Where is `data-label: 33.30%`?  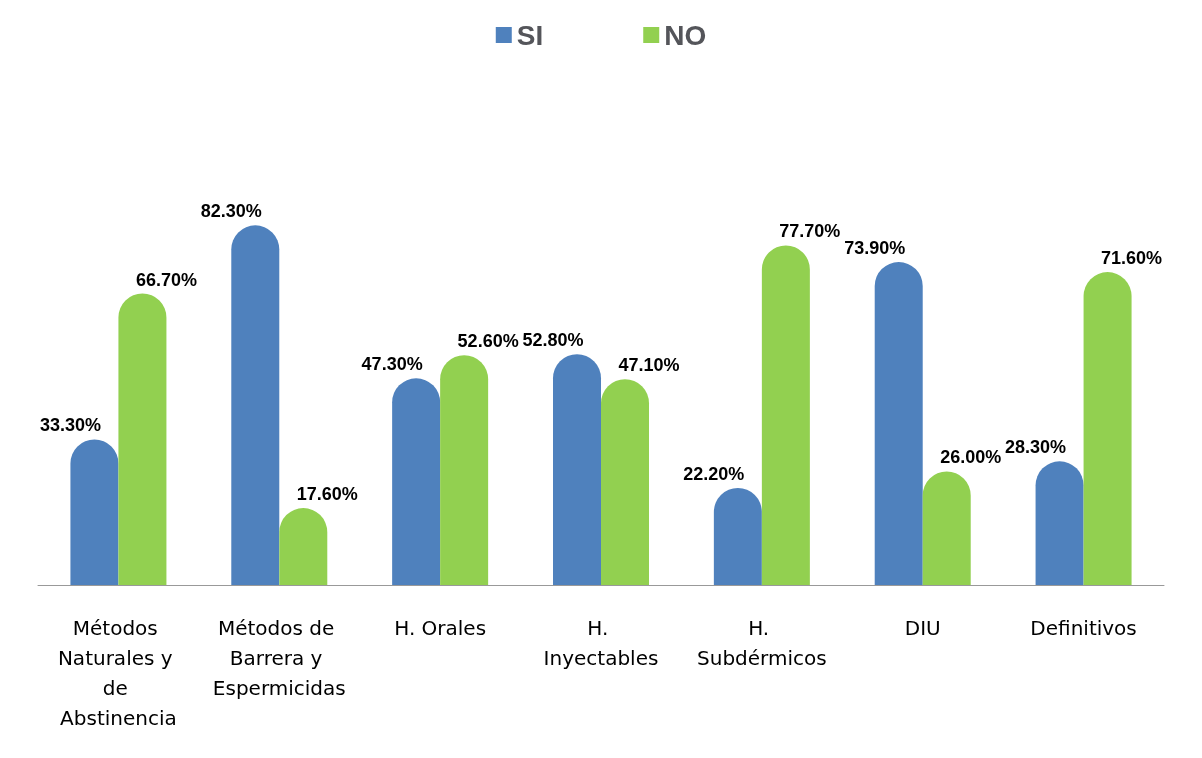
data-label: 33.30% is located at coordinates (70, 425).